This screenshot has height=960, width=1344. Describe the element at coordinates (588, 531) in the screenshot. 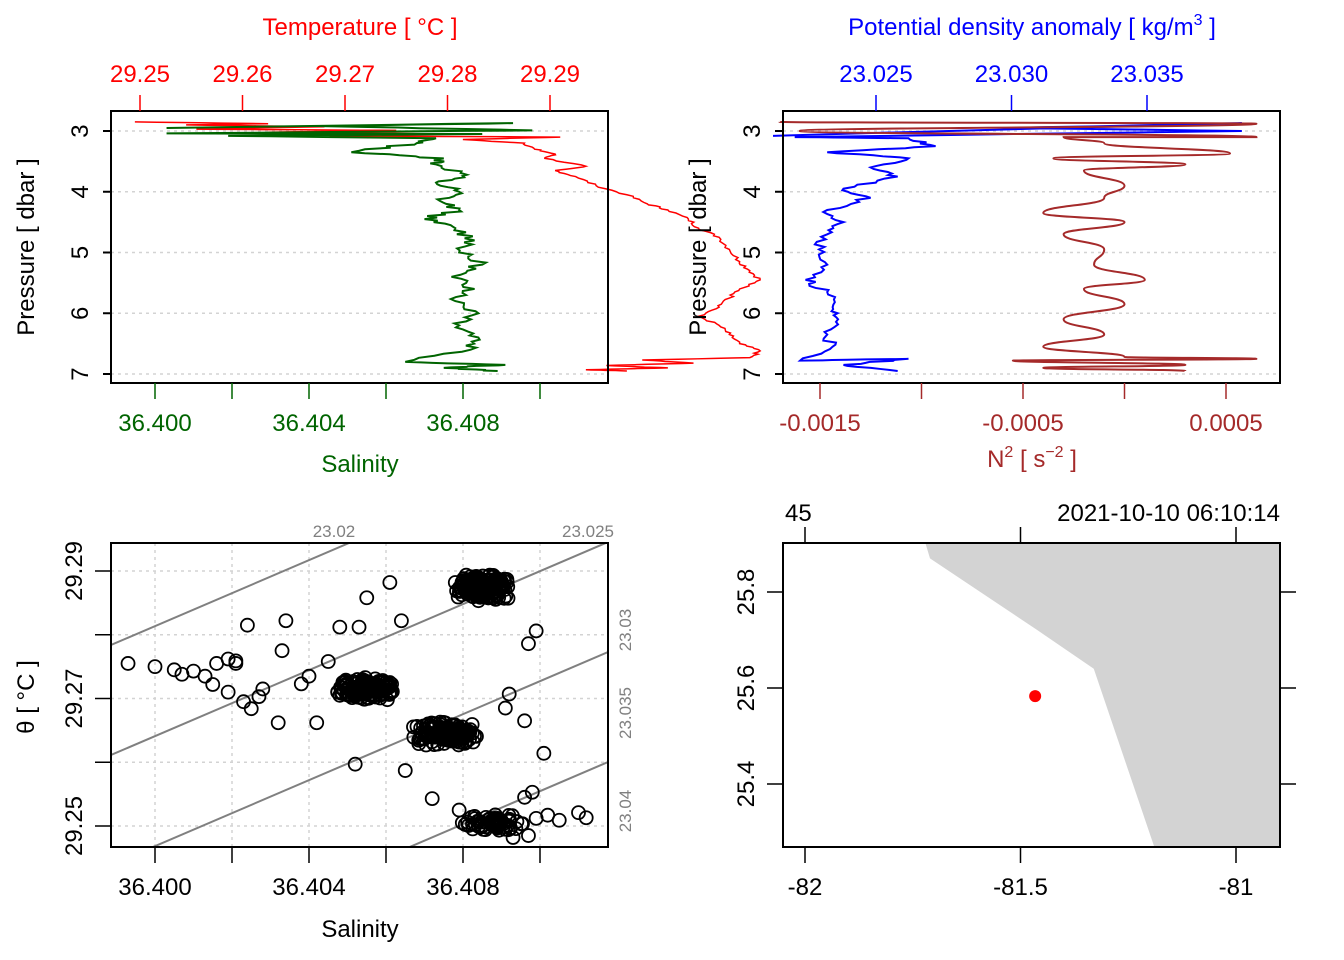

I see `p3-isopycnal-label: 23.025` at that location.